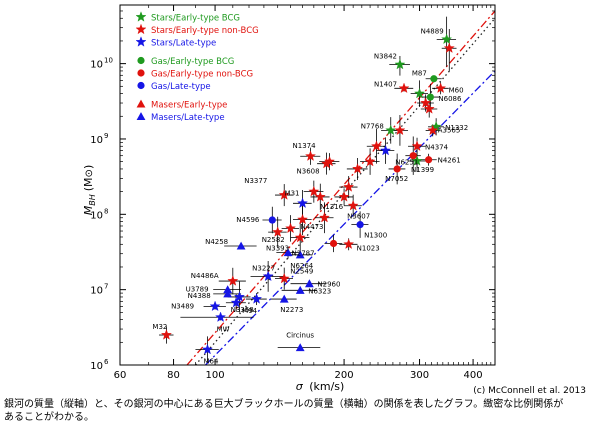 The image size is (590, 425). I want to click on point-label: M60, so click(456, 90).